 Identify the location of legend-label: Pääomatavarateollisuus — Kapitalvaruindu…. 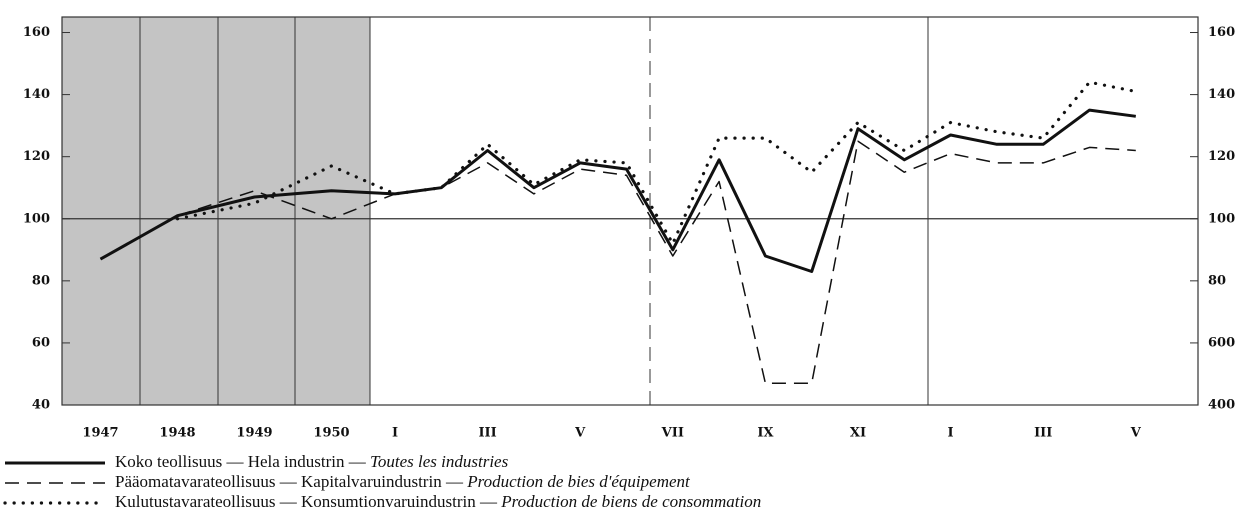
(403, 481).